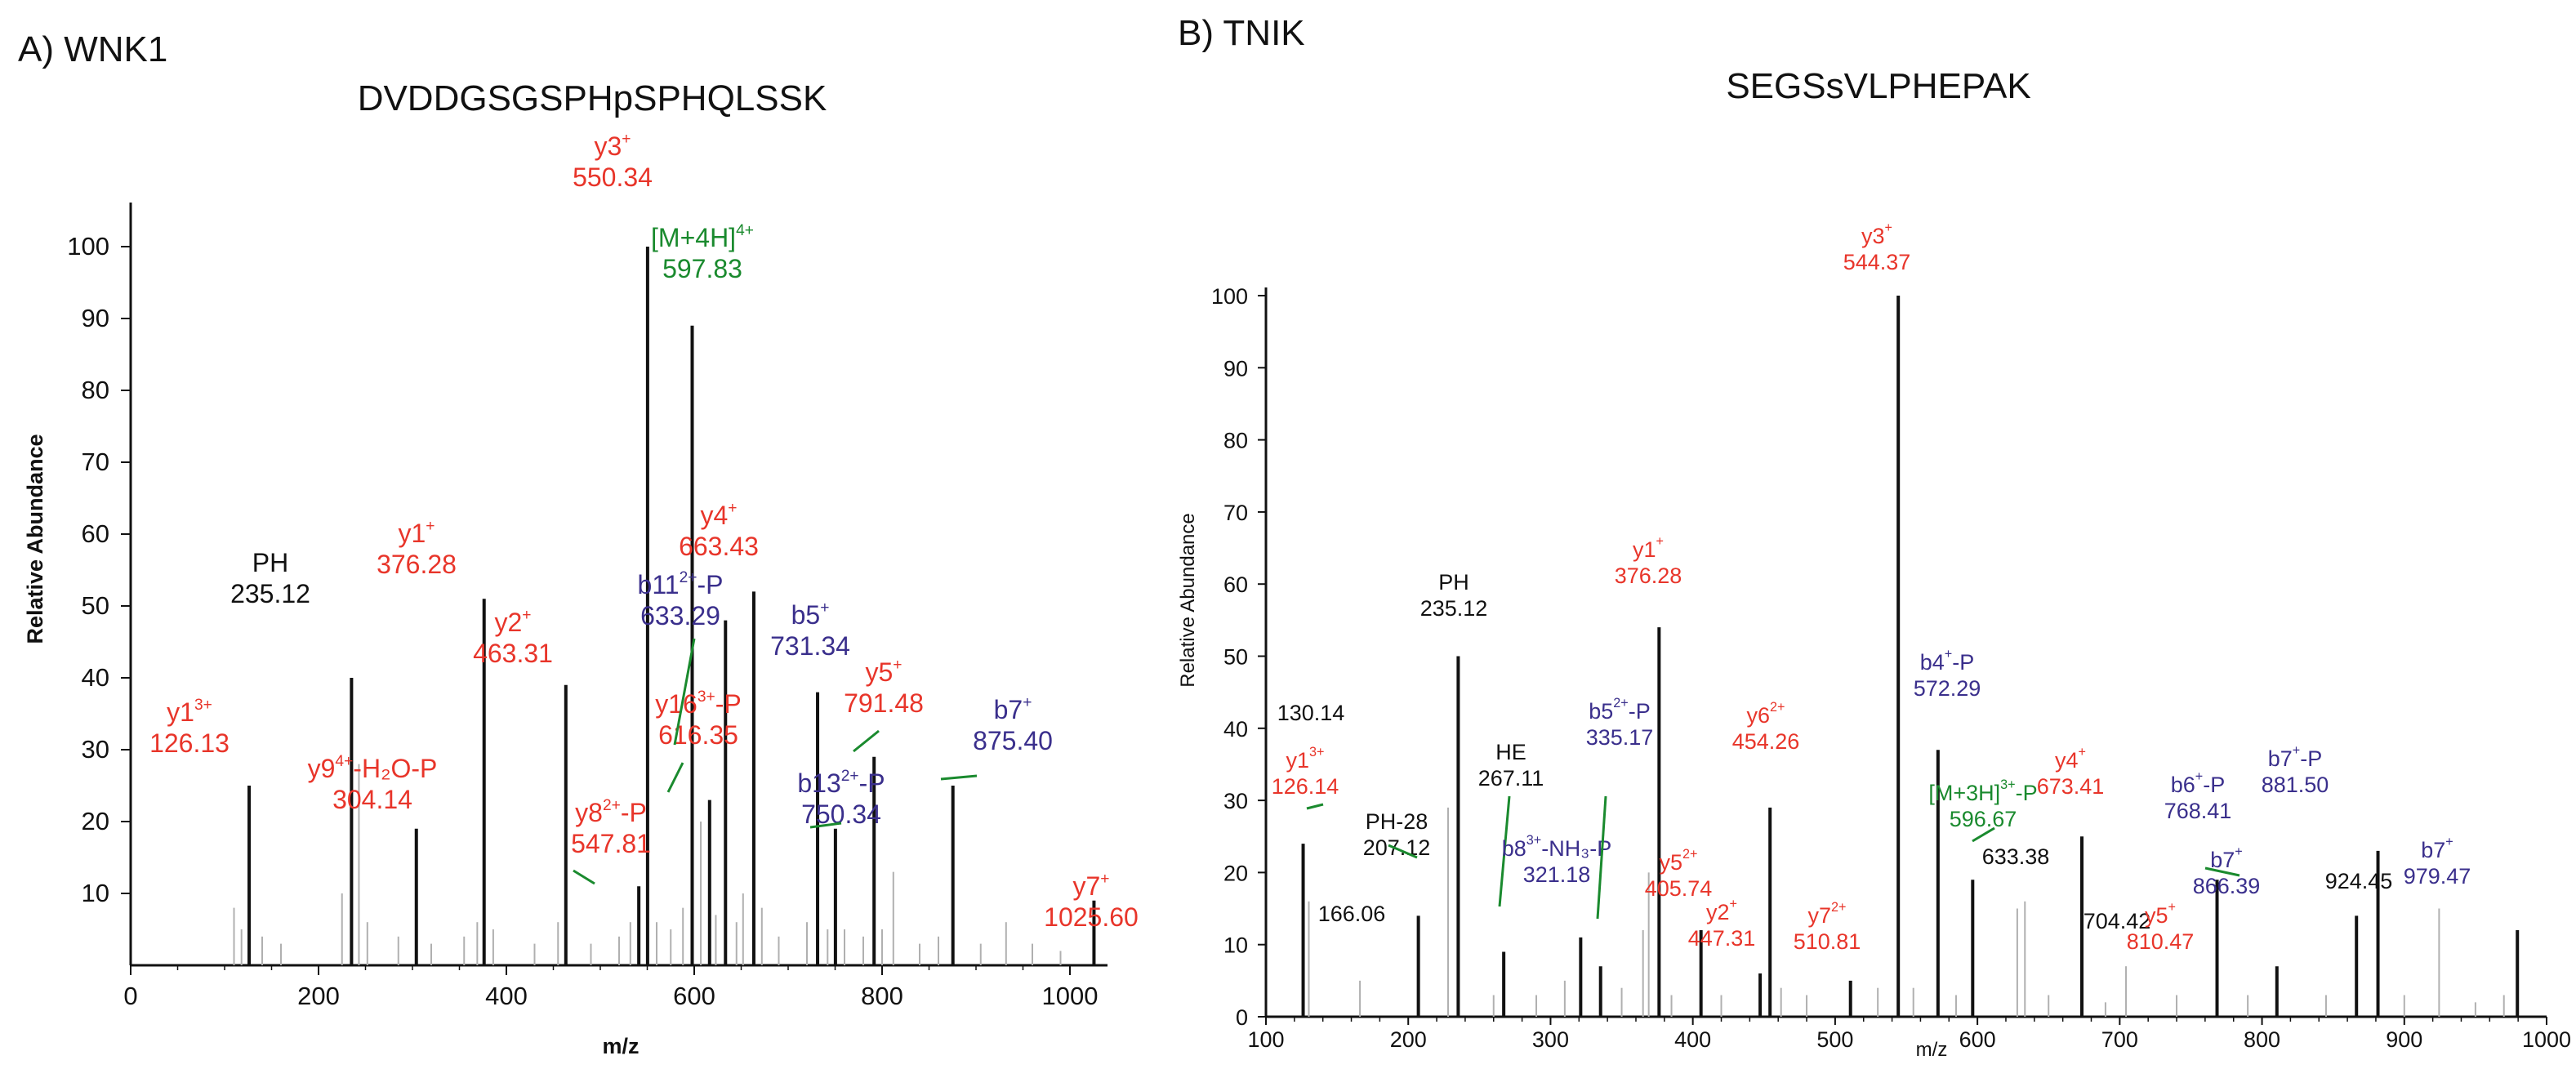 The width and height of the screenshot is (2576, 1069). I want to click on ion-suffix: -P, so click(872, 783).